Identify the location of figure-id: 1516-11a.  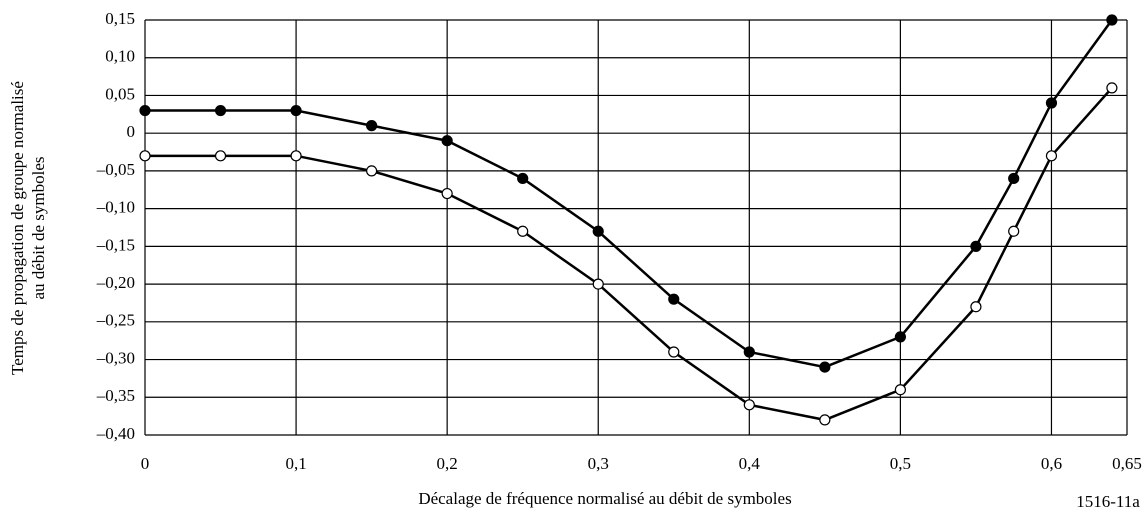
(1108, 501).